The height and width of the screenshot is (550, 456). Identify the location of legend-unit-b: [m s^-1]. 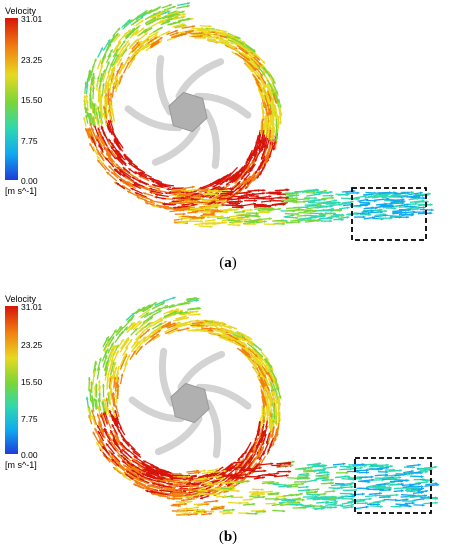
(21, 465).